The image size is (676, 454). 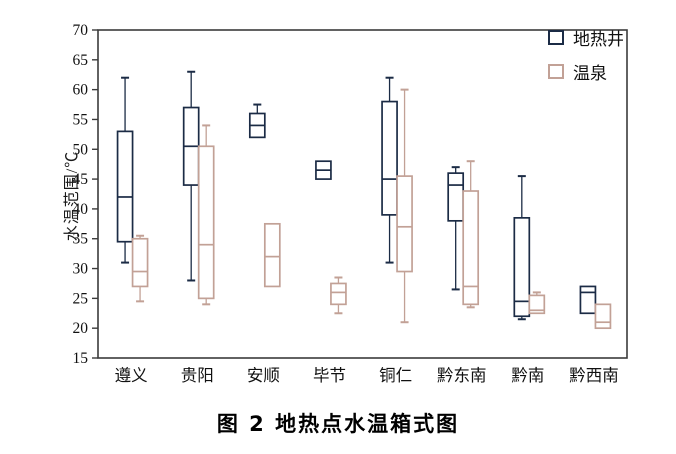 What do you see at coordinates (197, 375) in the screenshot?
I see `svg-text: 贵阳` at bounding box center [197, 375].